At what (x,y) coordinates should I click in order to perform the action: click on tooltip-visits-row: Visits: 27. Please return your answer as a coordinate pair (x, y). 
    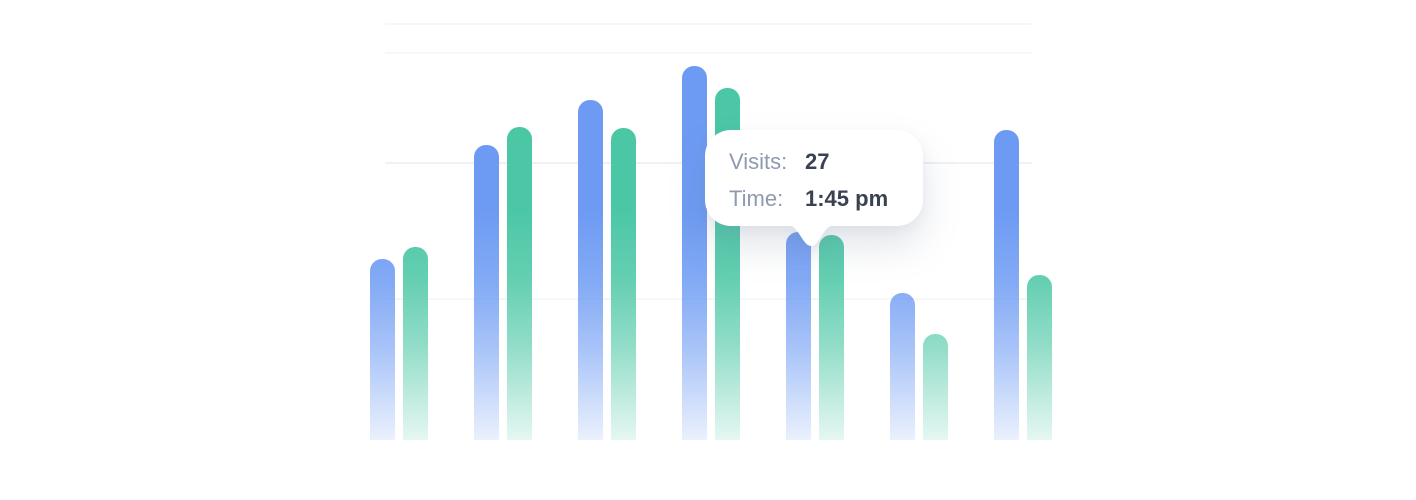
    Looking at the image, I should click on (826, 161).